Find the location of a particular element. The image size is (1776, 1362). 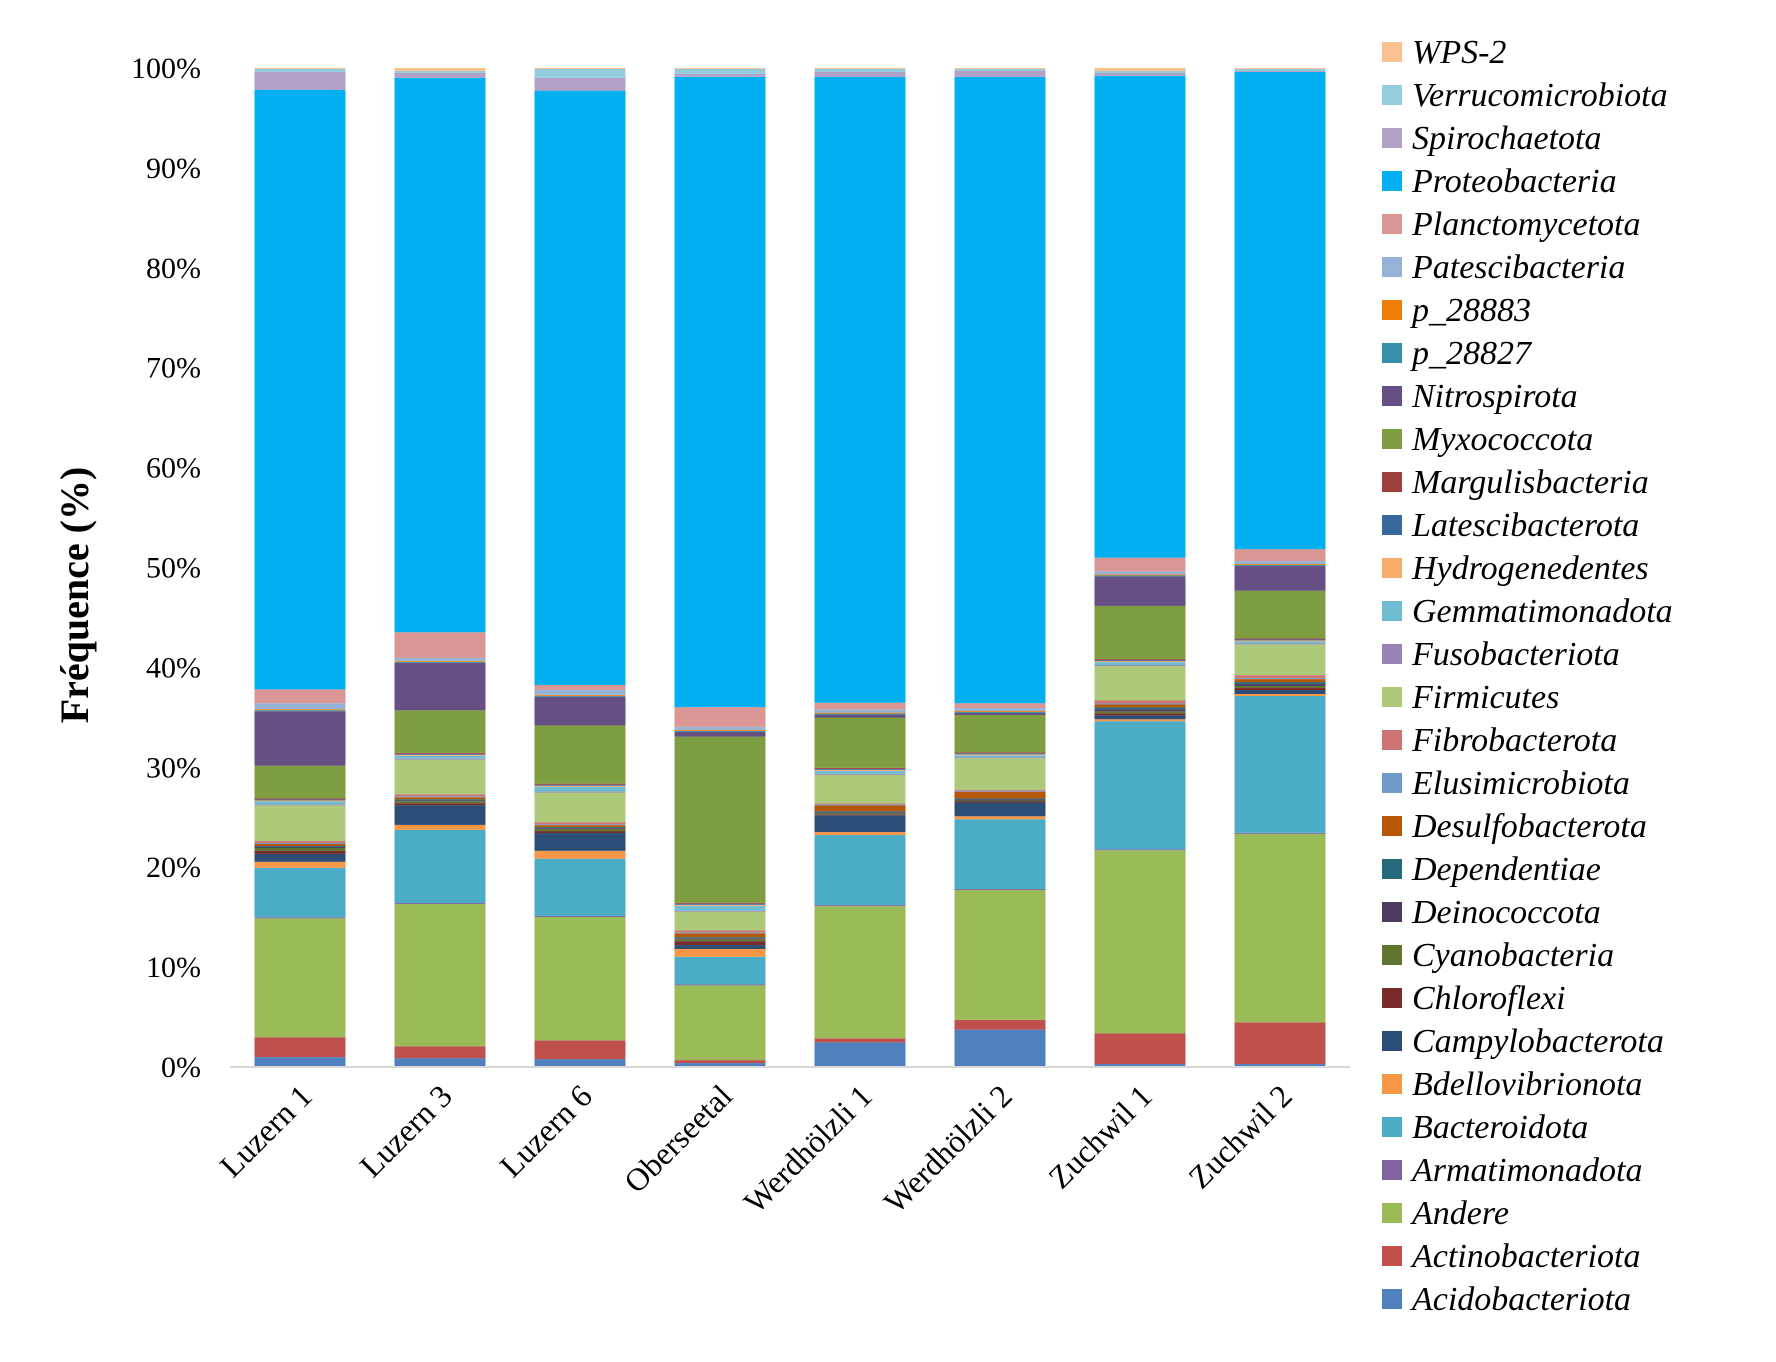

legend-label: Myxococcota is located at coordinates (1502, 439).